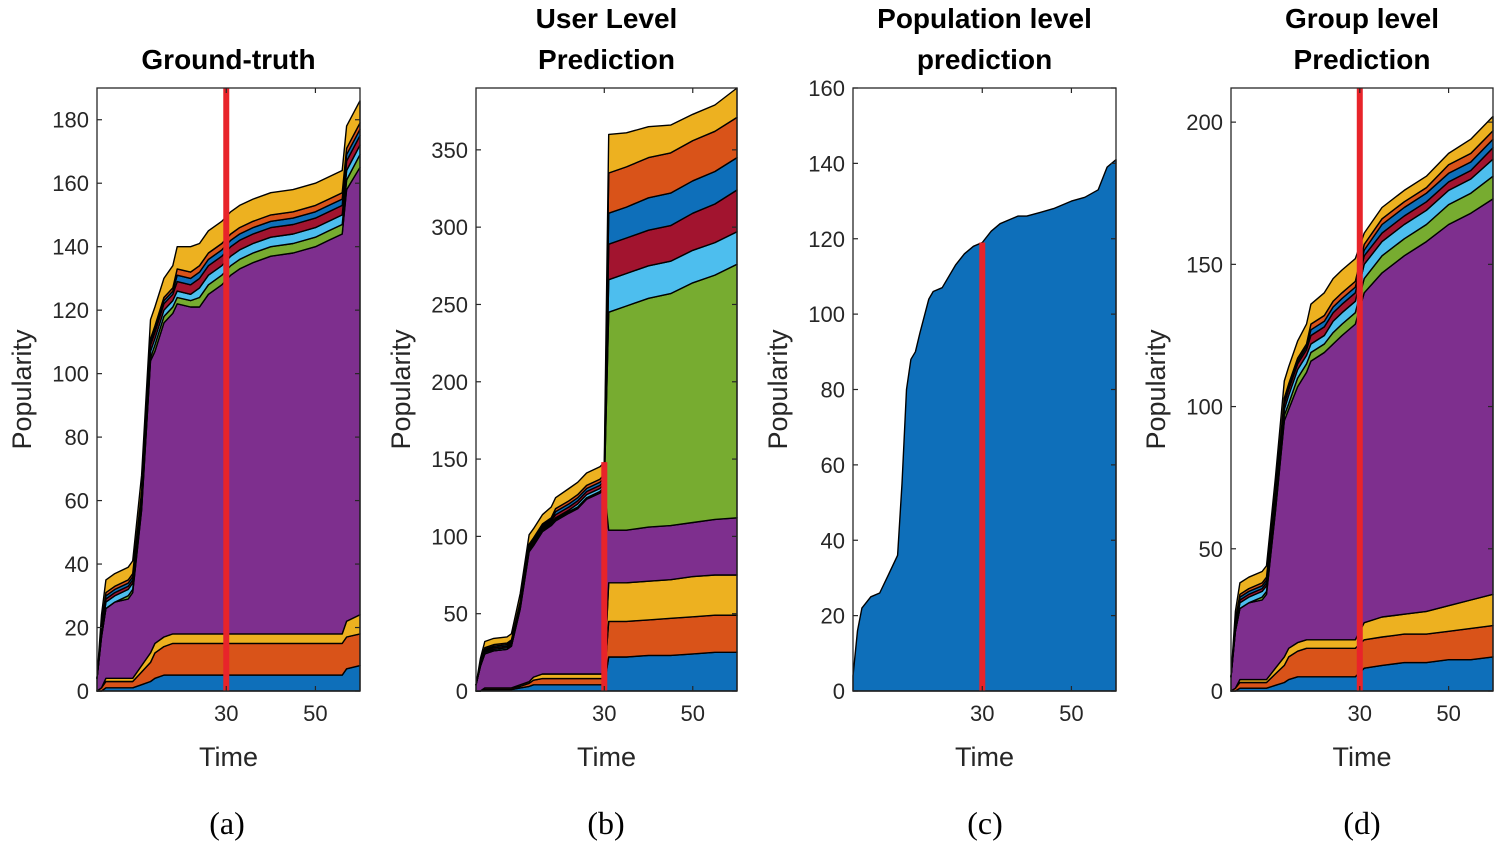 The width and height of the screenshot is (1500, 846). What do you see at coordinates (22, 389) in the screenshot?
I see `panel-a-ylabel: Popularity` at bounding box center [22, 389].